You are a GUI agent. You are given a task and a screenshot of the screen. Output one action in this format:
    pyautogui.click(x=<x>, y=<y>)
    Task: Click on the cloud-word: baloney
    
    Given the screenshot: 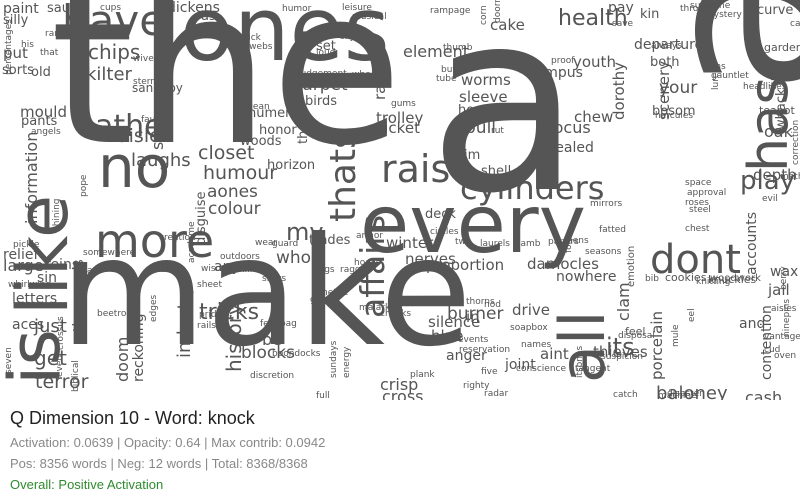 What is the action you would take?
    pyautogui.click(x=692, y=392)
    